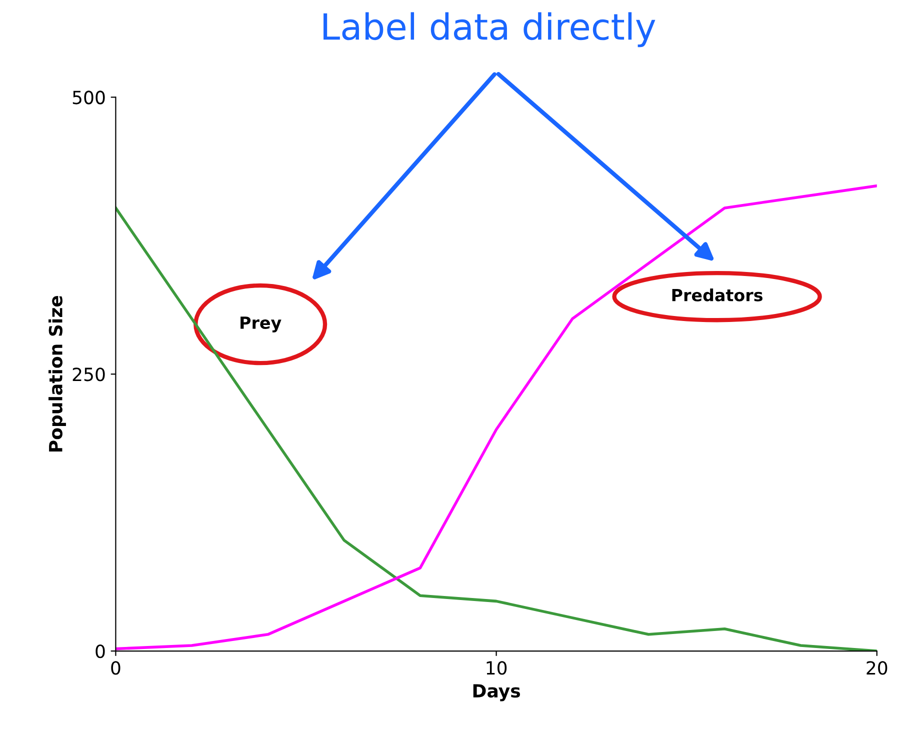 The height and width of the screenshot is (742, 904). Describe the element at coordinates (261, 324) in the screenshot. I see `series-label: Prey` at that location.